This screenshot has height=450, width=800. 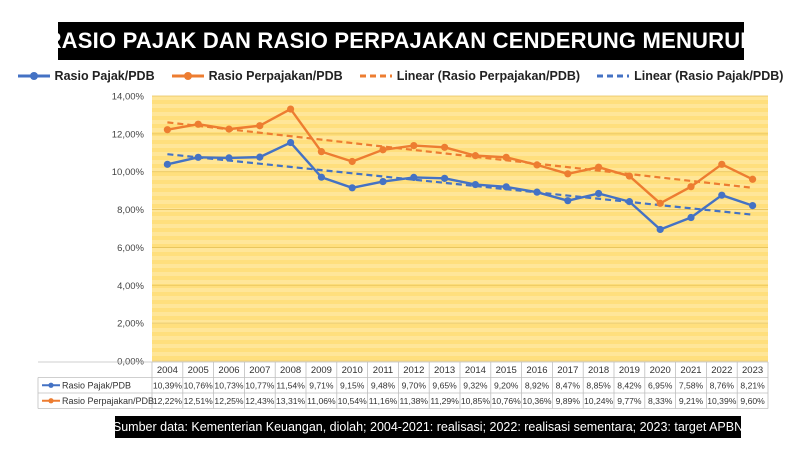 I want to click on table-cell-value: 12,51%, so click(x=199, y=401).